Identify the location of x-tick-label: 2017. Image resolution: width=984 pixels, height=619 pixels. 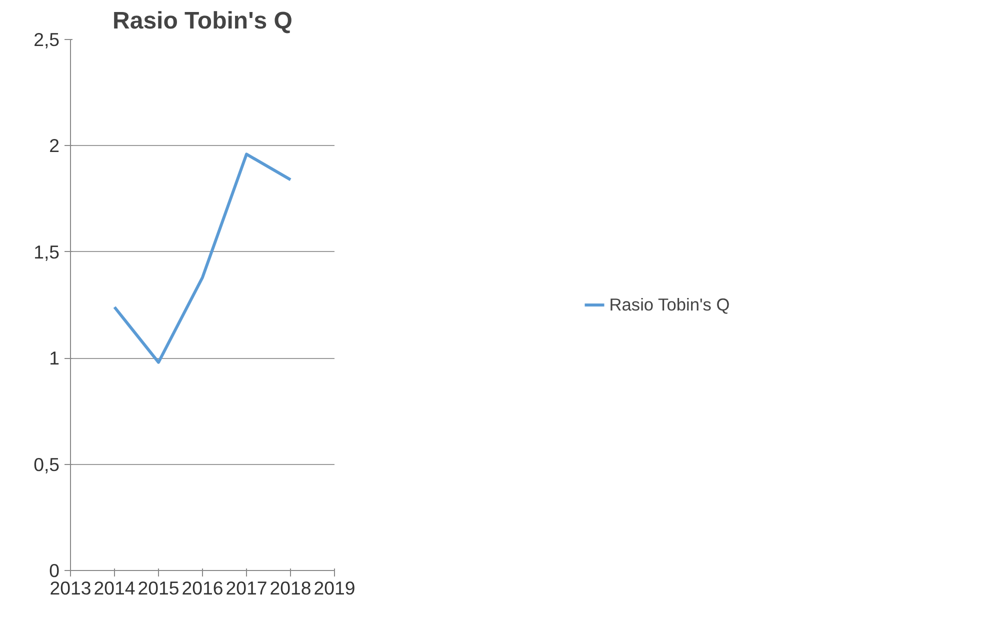
(247, 588).